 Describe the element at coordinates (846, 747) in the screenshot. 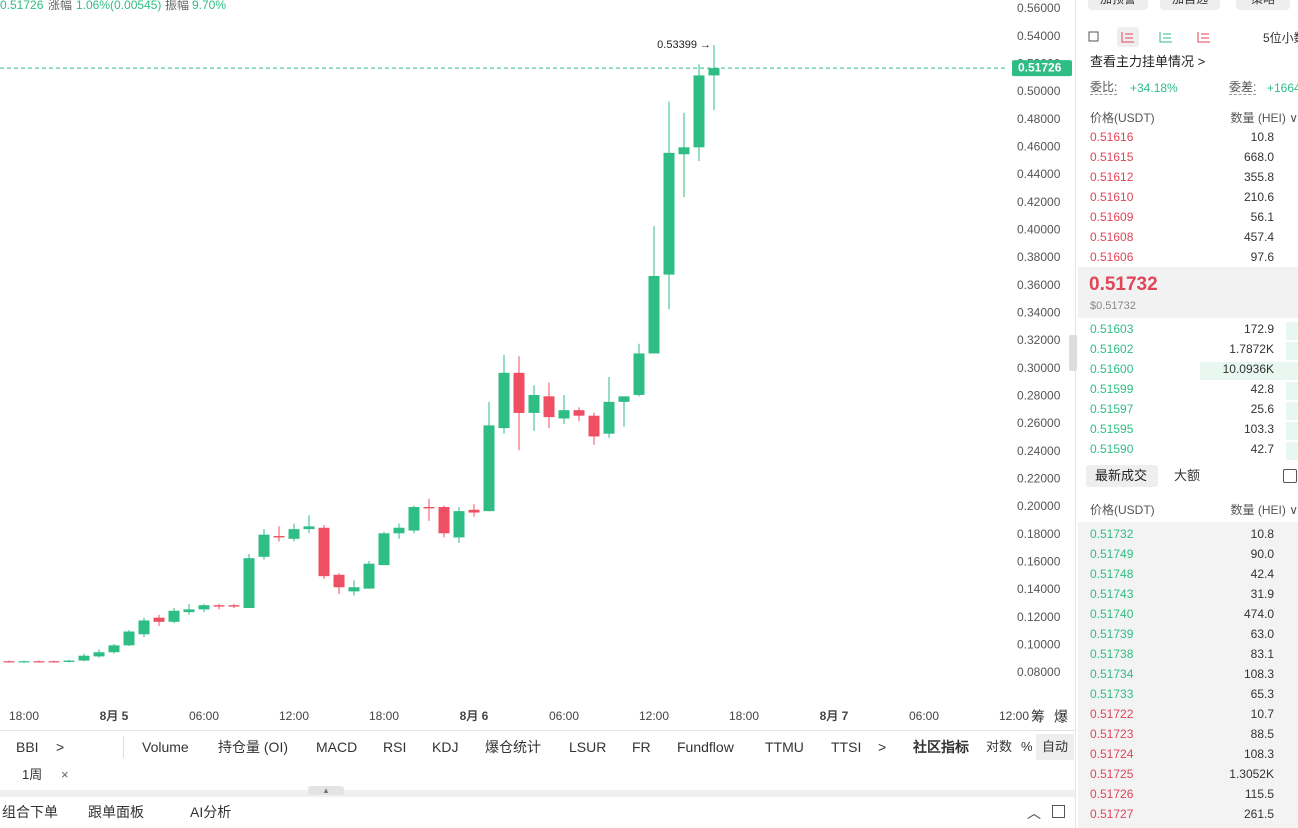

I see `indicator-item: TTSI` at that location.